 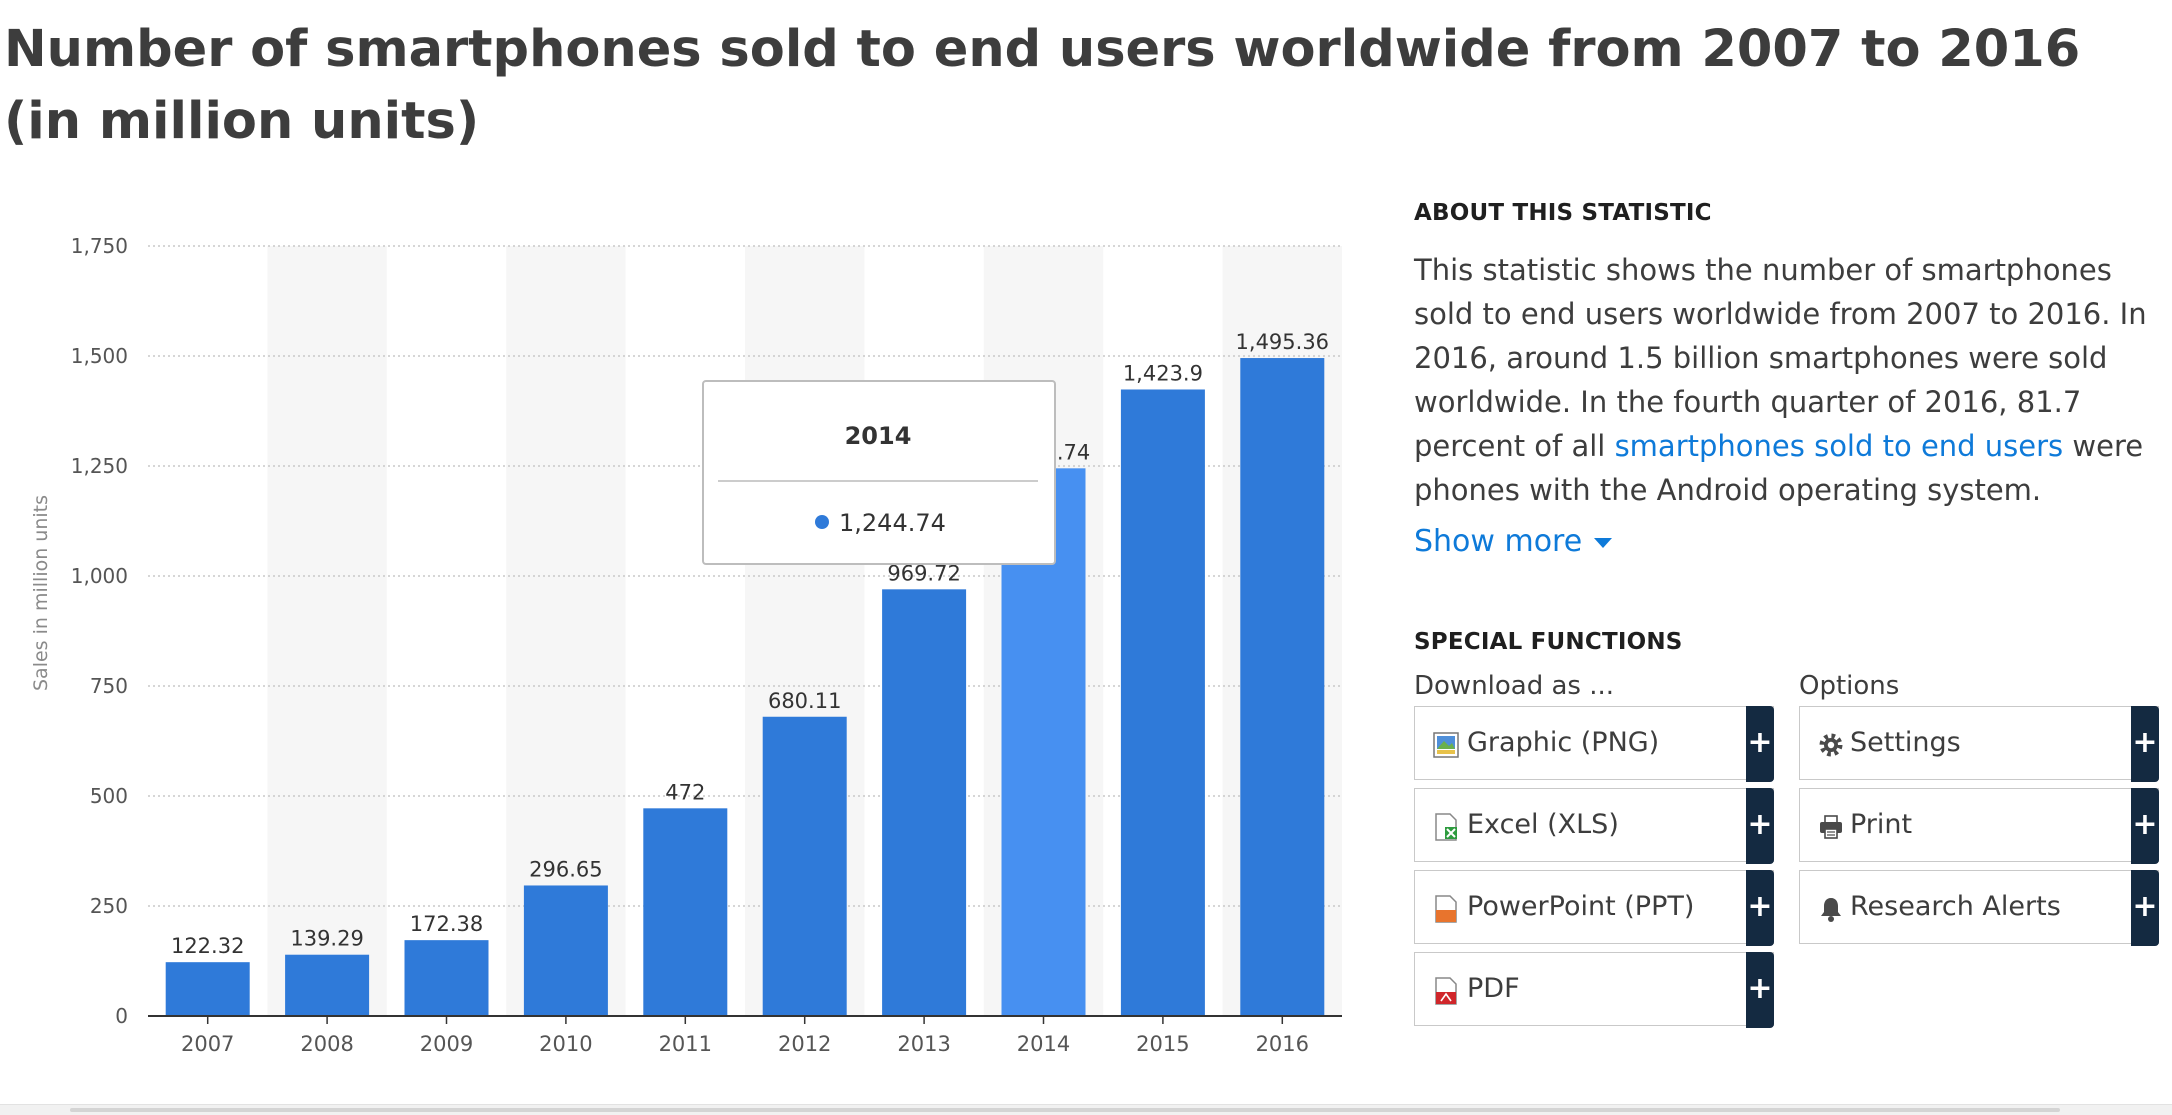 What do you see at coordinates (446, 924) in the screenshot?
I see `value-label-2009: 172.38` at bounding box center [446, 924].